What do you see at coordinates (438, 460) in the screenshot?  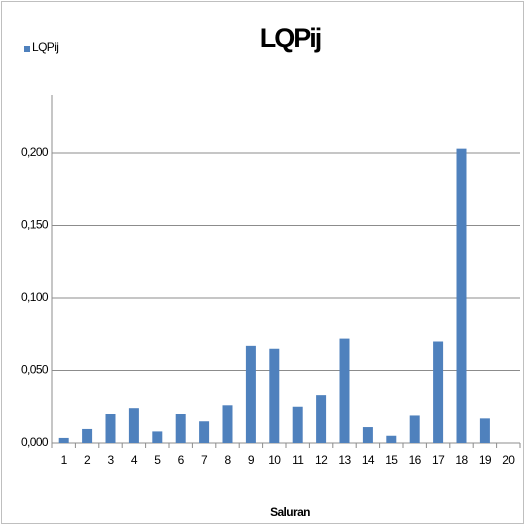 I see `x-tick-label: 17` at bounding box center [438, 460].